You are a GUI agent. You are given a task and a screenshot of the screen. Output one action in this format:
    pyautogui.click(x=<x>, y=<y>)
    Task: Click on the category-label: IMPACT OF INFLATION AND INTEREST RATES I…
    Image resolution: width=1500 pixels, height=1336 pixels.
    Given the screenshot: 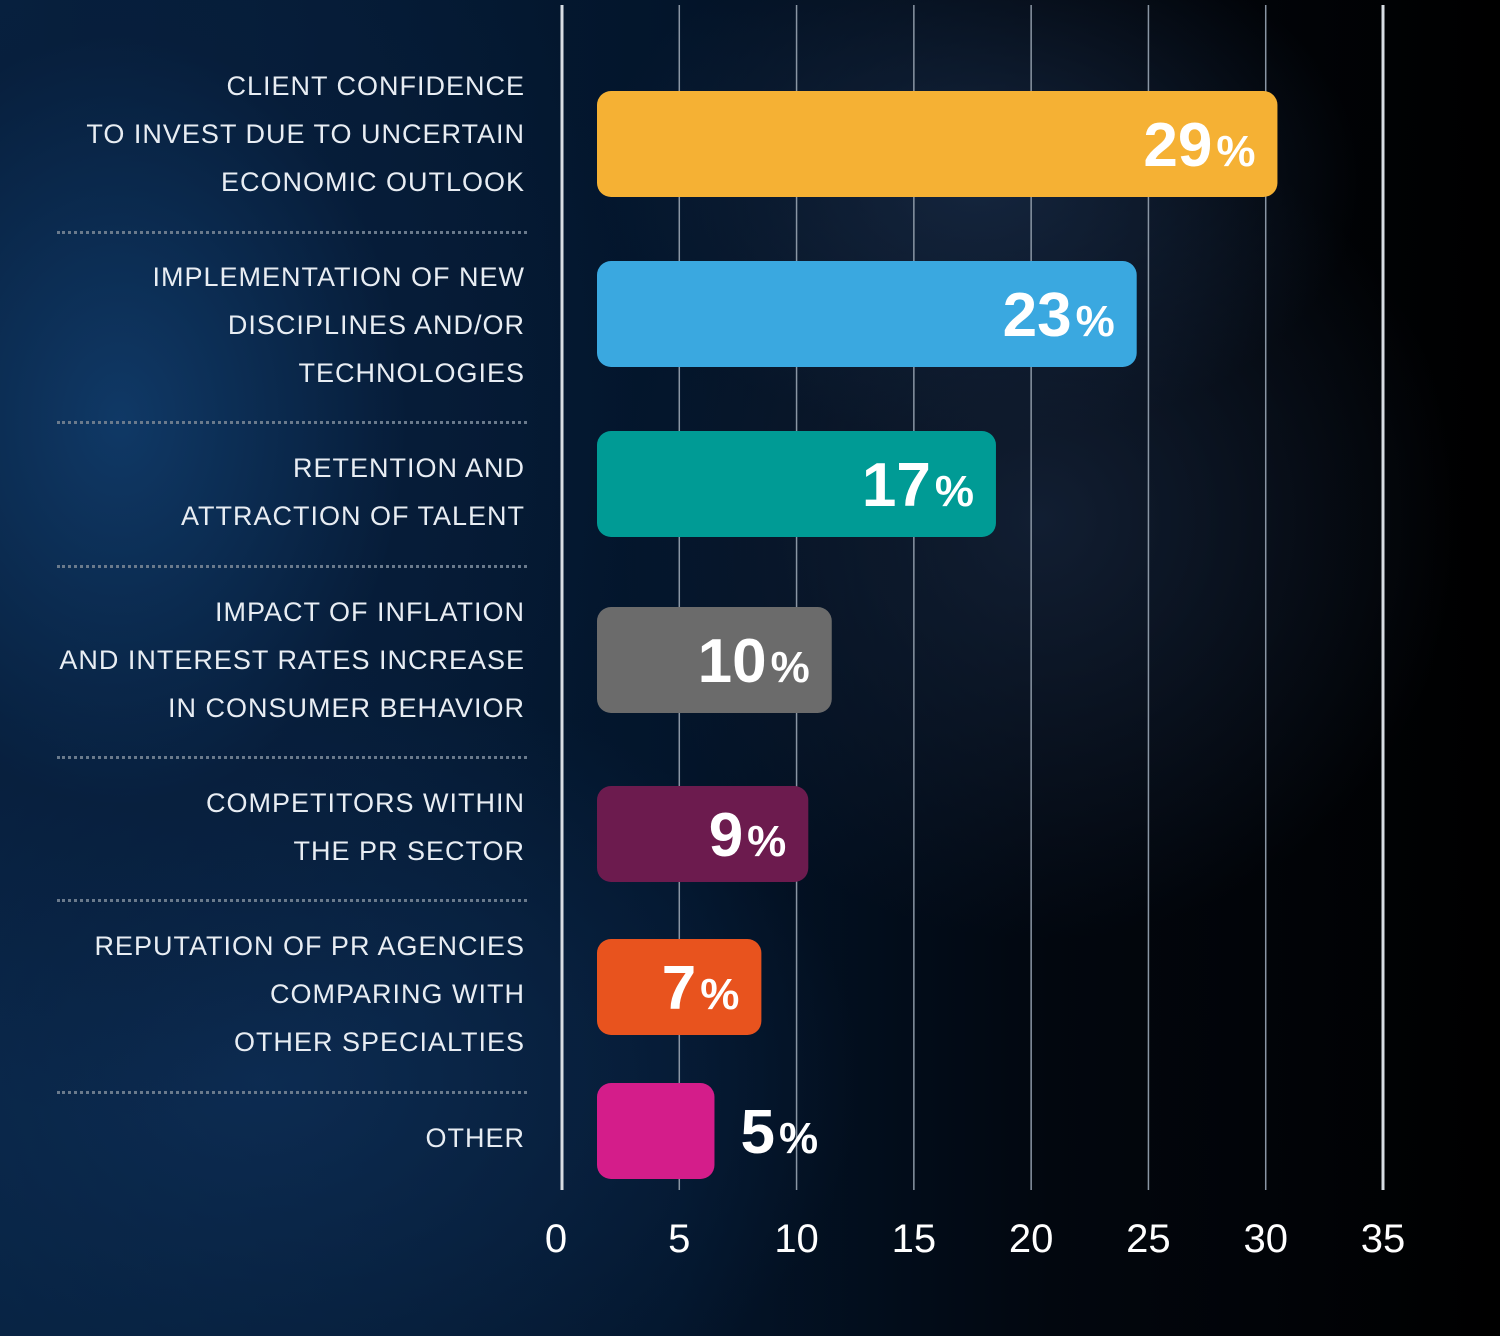 What is the action you would take?
    pyautogui.click(x=292, y=660)
    